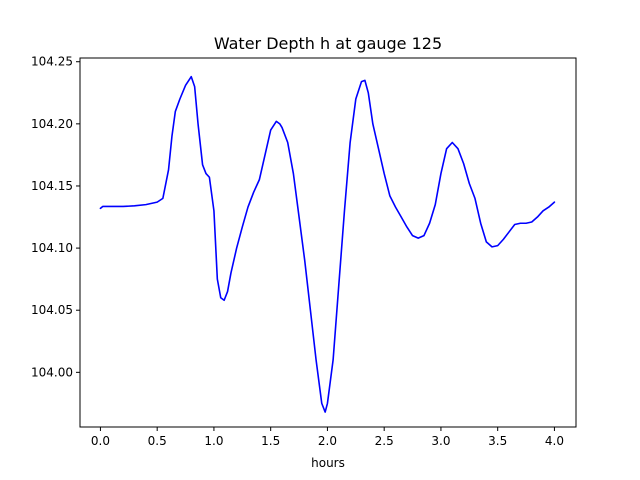 This screenshot has height=480, width=640. Describe the element at coordinates (52, 248) in the screenshot. I see `y-tick-label: 104.10` at that location.